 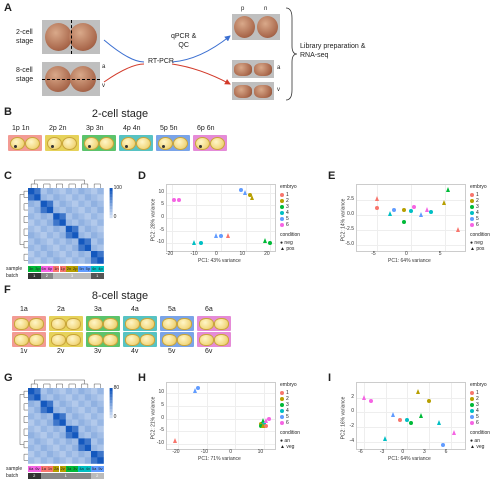 What do you see at coordinates (75, 268) in the screenshot?
I see `sample-tag: 2p` at bounding box center [75, 268].